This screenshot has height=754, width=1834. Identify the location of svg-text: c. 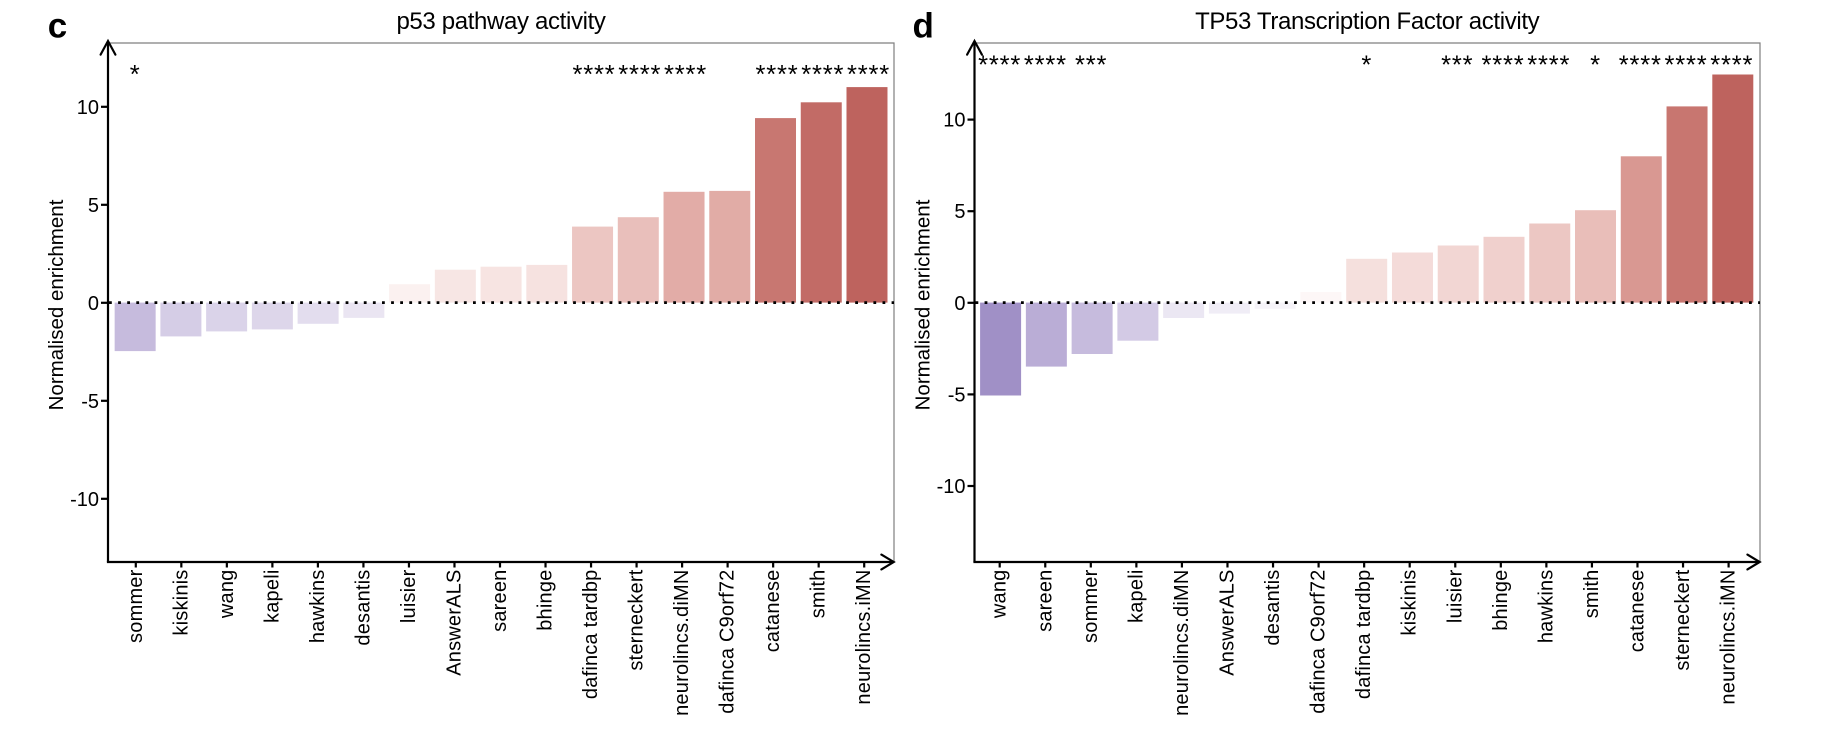
(57, 26).